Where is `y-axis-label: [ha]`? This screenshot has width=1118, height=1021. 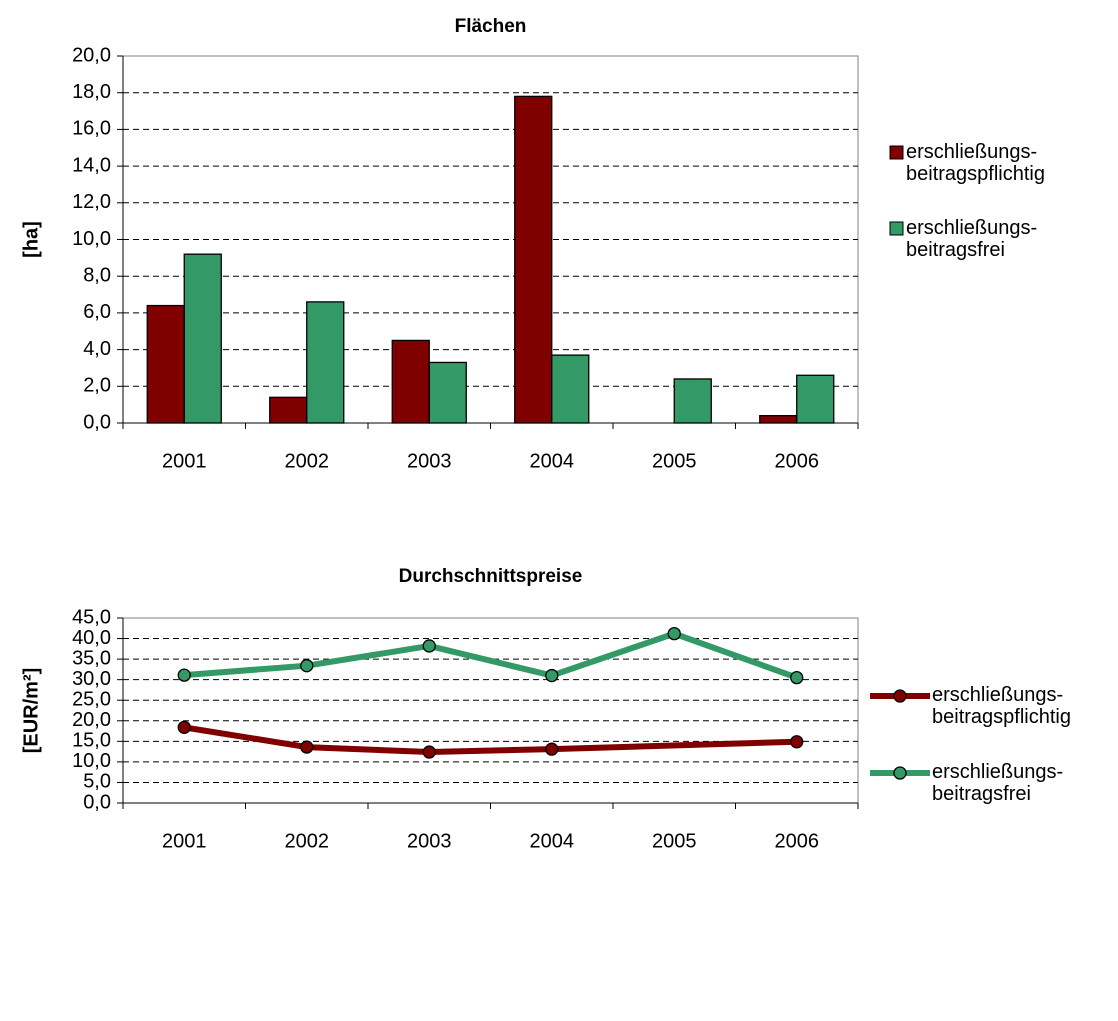
y-axis-label: [ha] is located at coordinates (31, 239).